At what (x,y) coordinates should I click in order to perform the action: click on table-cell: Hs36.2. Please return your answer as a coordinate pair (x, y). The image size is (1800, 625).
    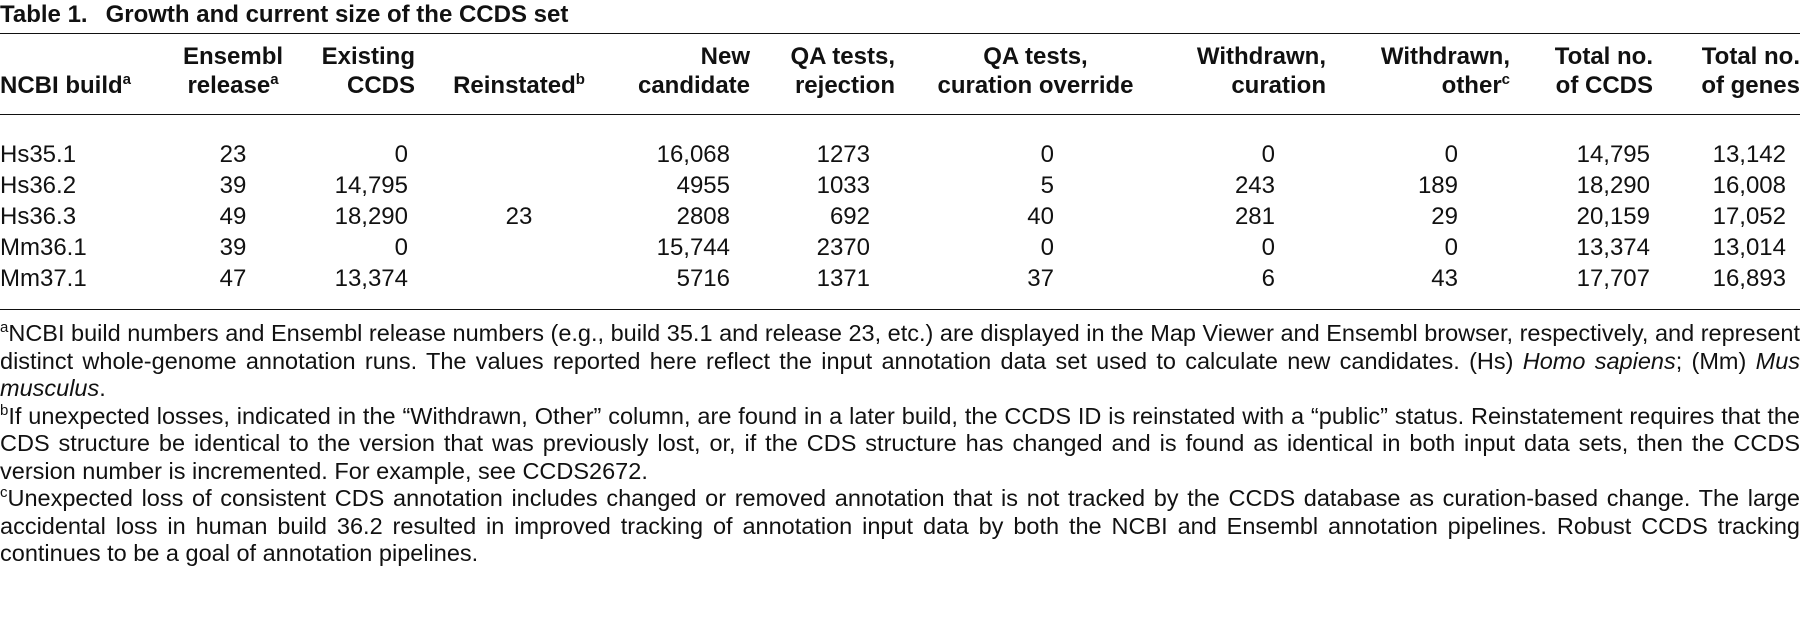
    Looking at the image, I should click on (83, 185).